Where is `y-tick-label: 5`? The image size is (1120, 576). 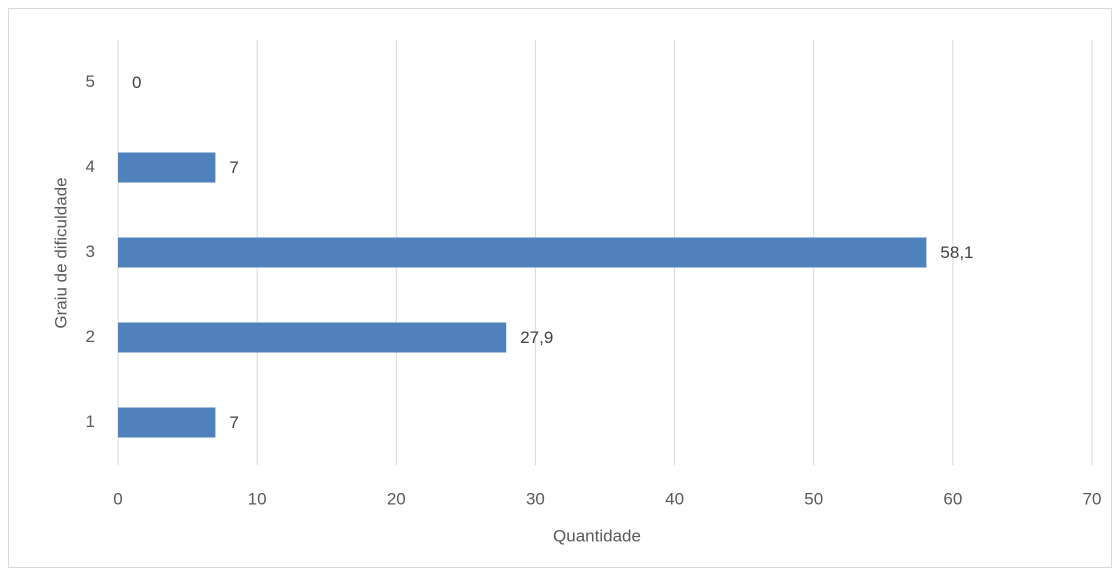
y-tick-label: 5 is located at coordinates (90, 81).